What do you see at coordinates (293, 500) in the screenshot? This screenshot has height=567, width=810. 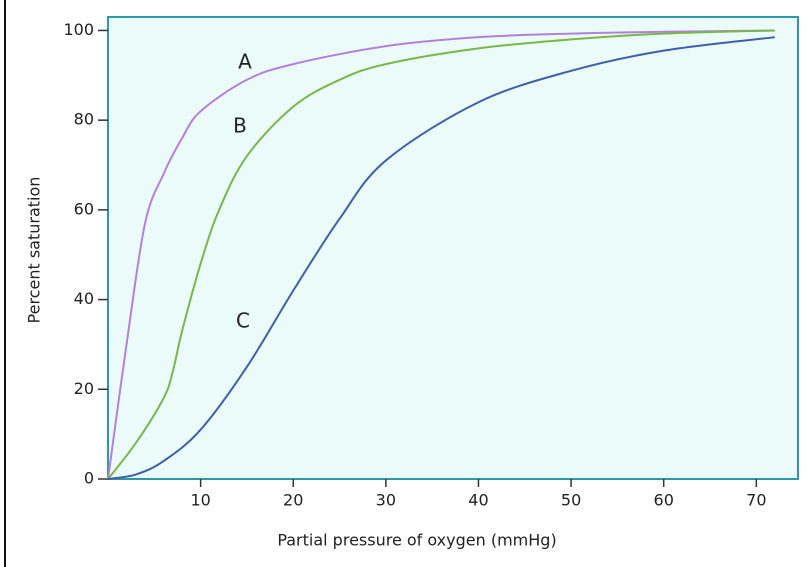 I see `x-tick-label: 20` at bounding box center [293, 500].